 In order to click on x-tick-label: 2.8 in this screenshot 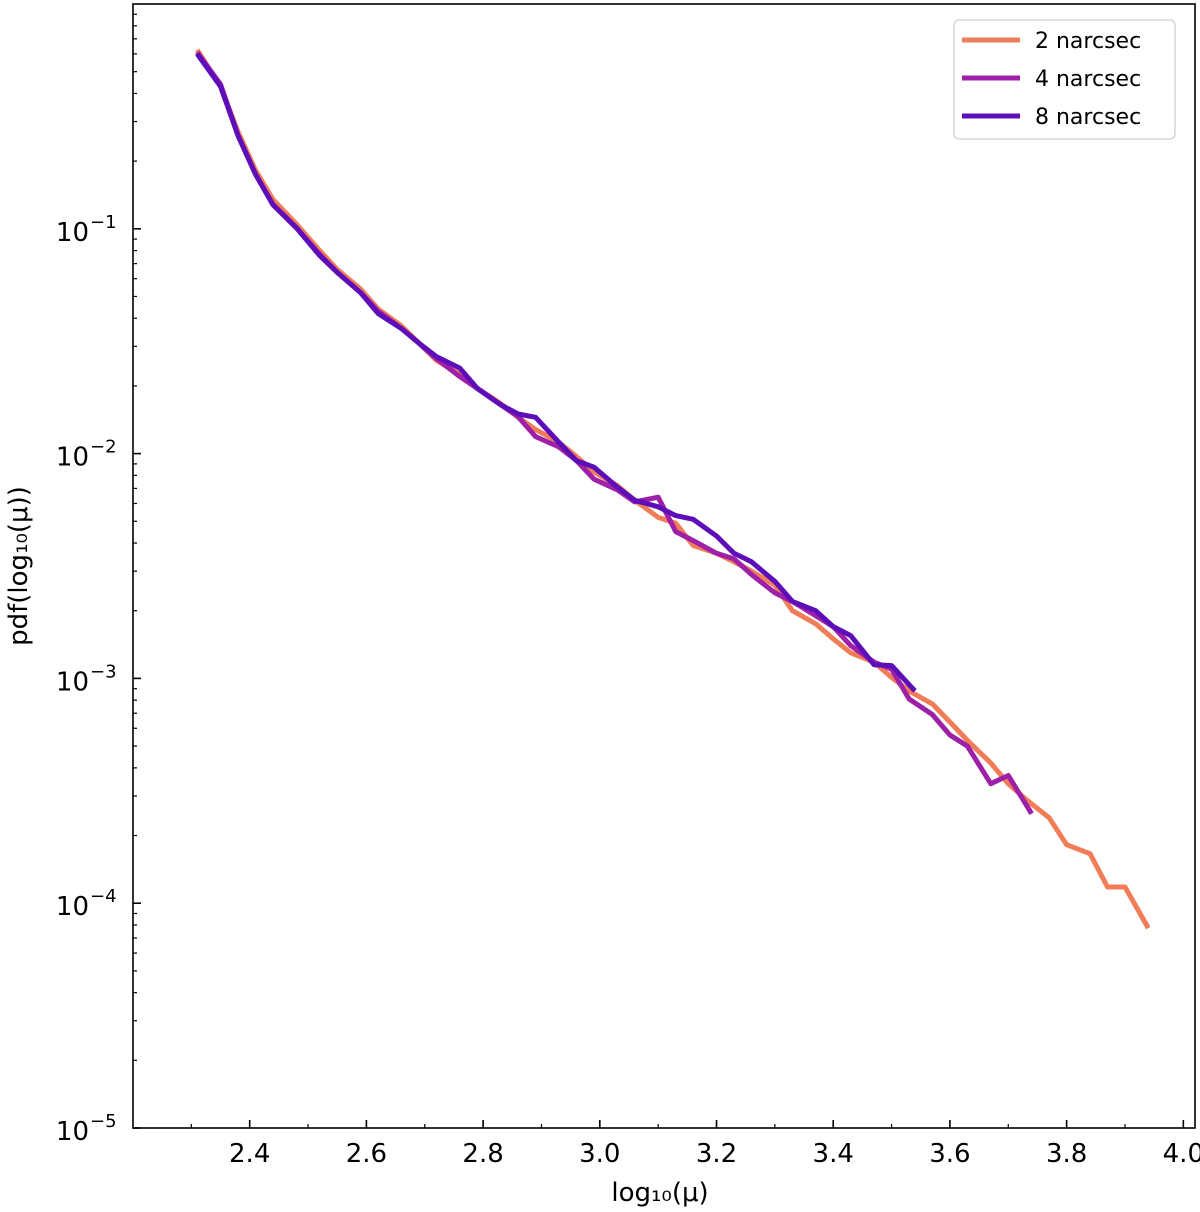, I will do `click(482, 1154)`.